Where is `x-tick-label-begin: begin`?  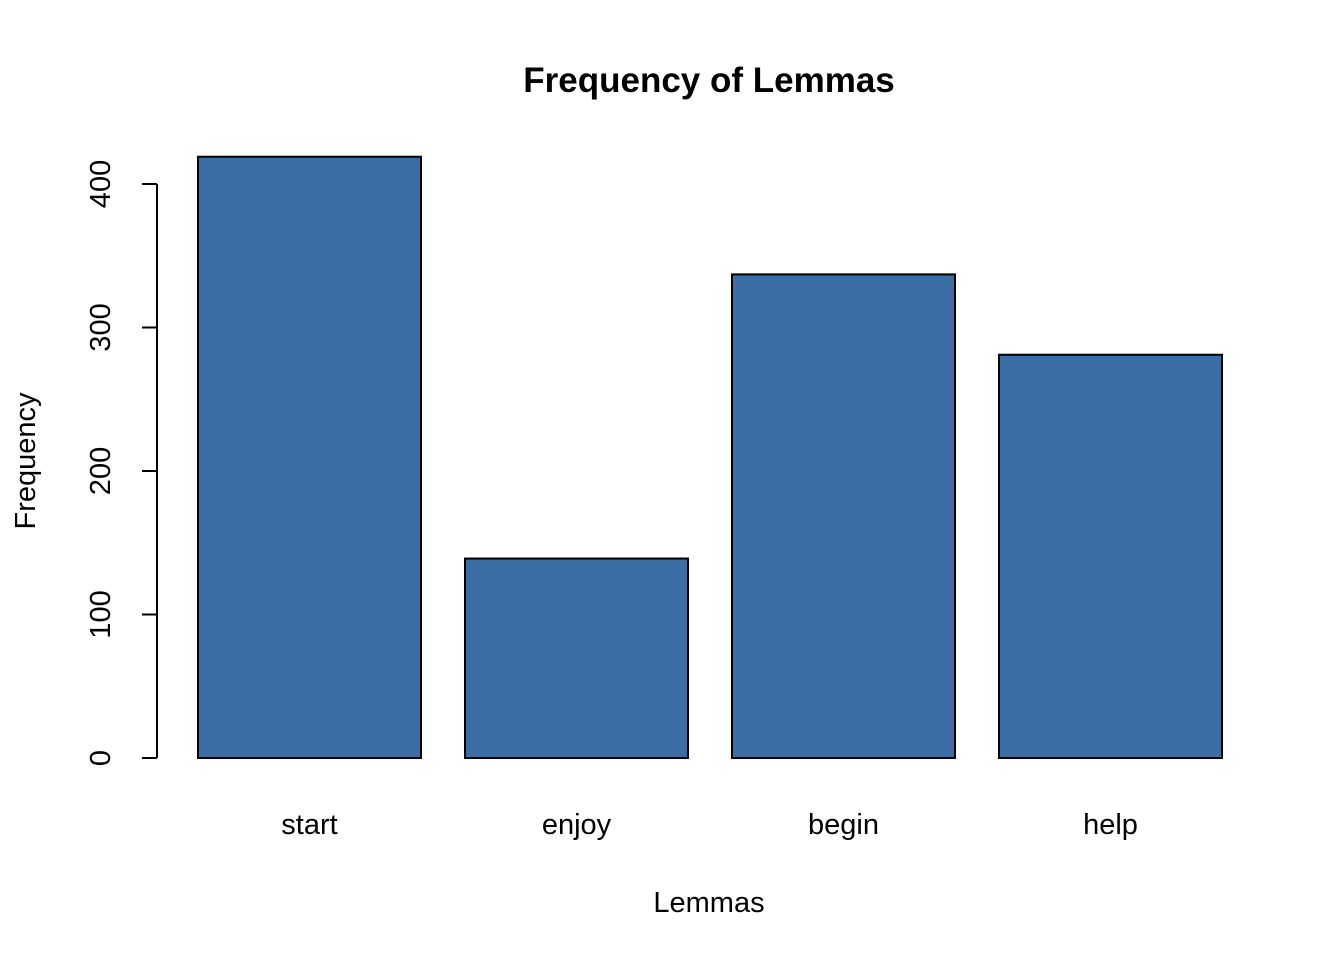 x-tick-label-begin: begin is located at coordinates (843, 825).